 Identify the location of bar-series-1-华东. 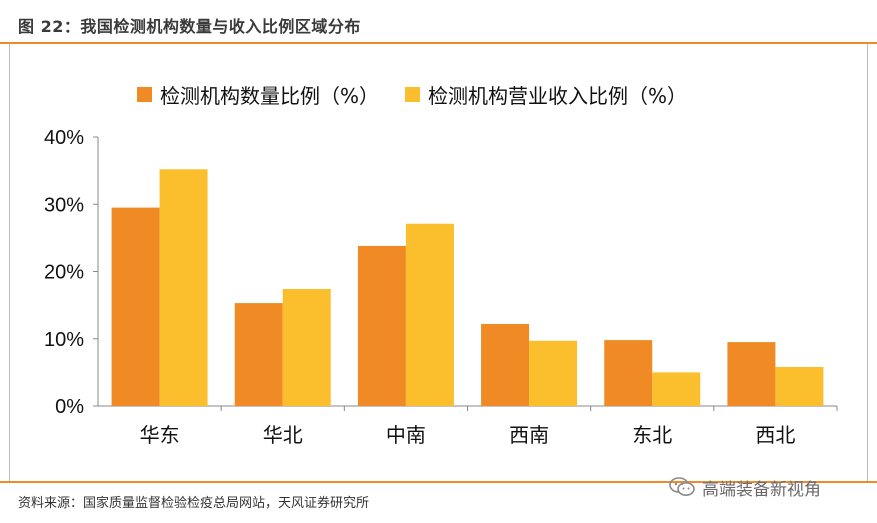
(135, 306).